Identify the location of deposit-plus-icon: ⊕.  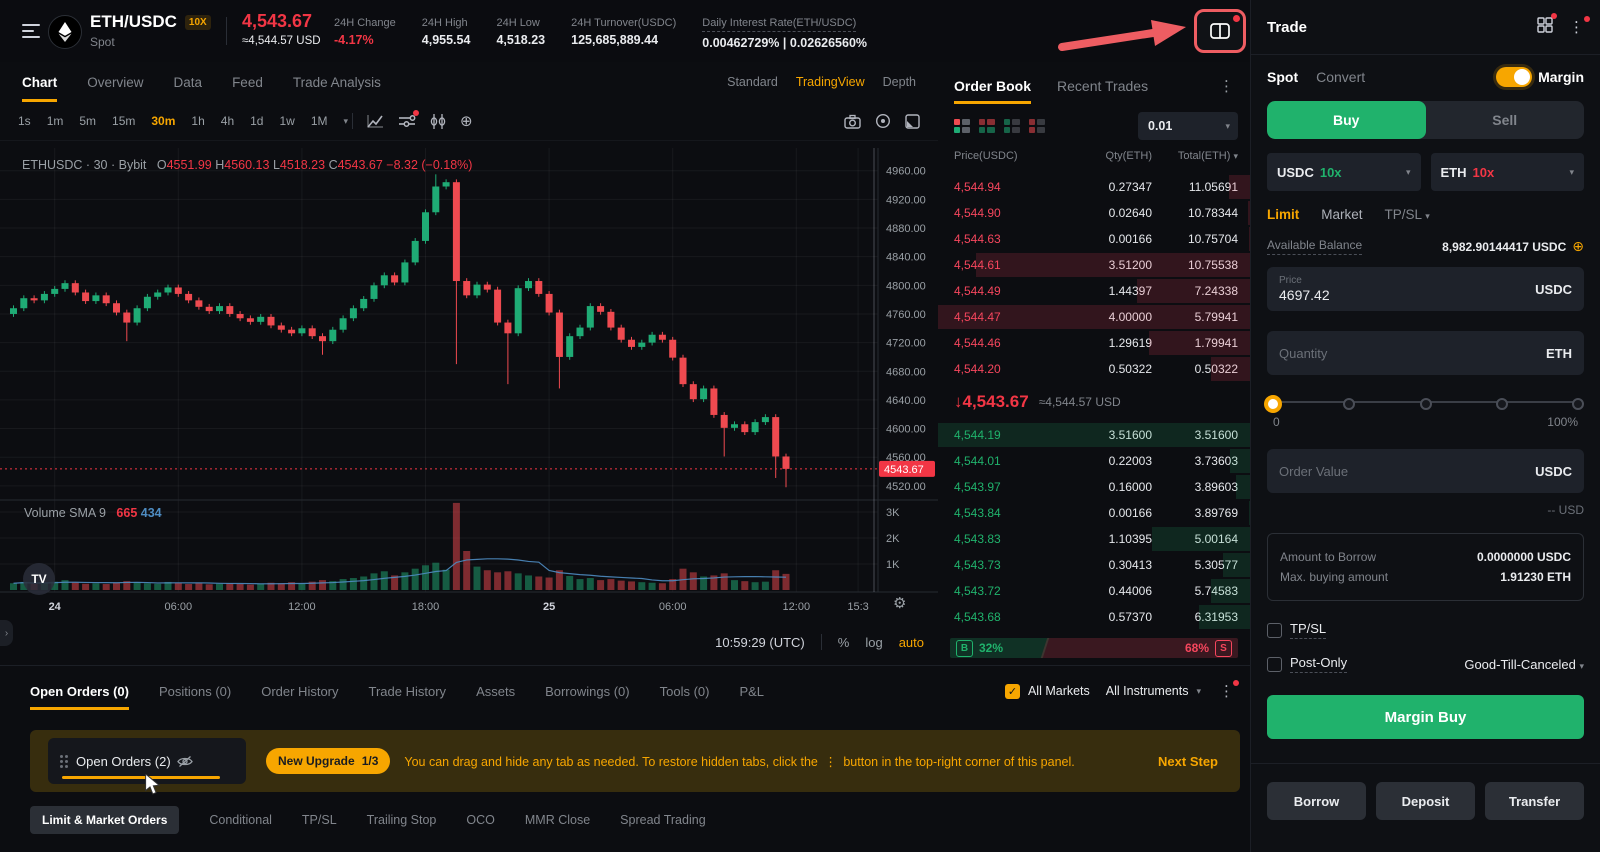
(1578, 246).